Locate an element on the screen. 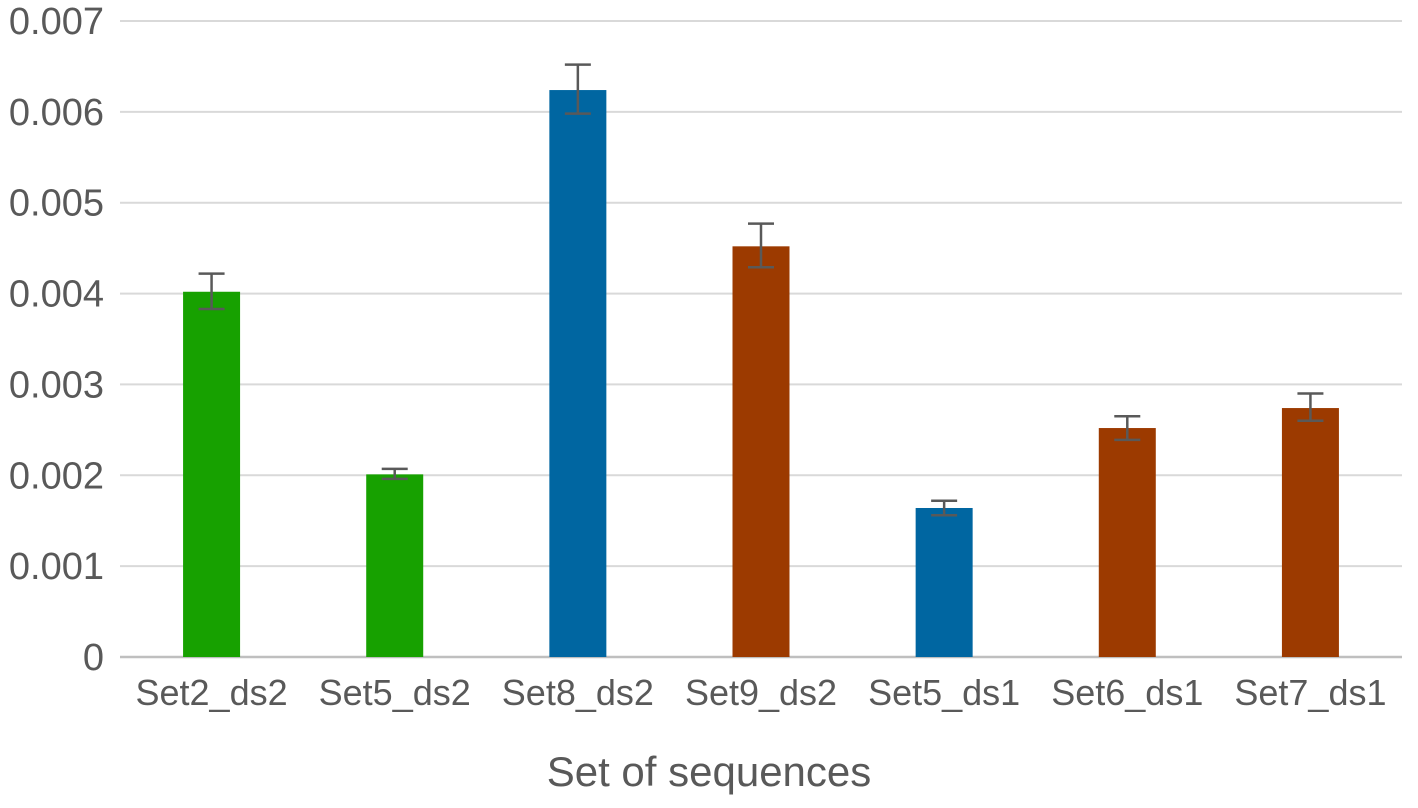  y-tick-label: 0.004 is located at coordinates (56, 295).